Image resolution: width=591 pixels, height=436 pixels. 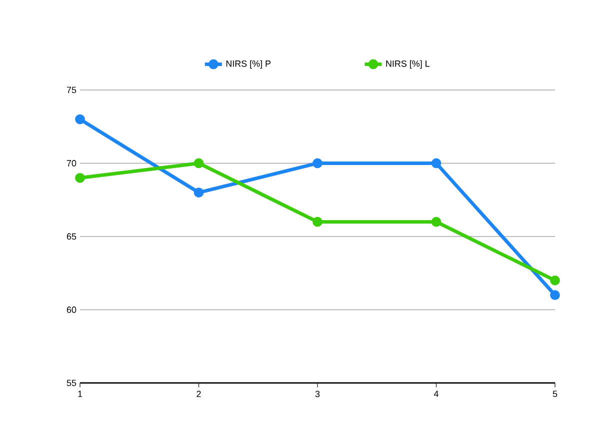 What do you see at coordinates (555, 394) in the screenshot?
I see `x-tick-label: 5` at bounding box center [555, 394].